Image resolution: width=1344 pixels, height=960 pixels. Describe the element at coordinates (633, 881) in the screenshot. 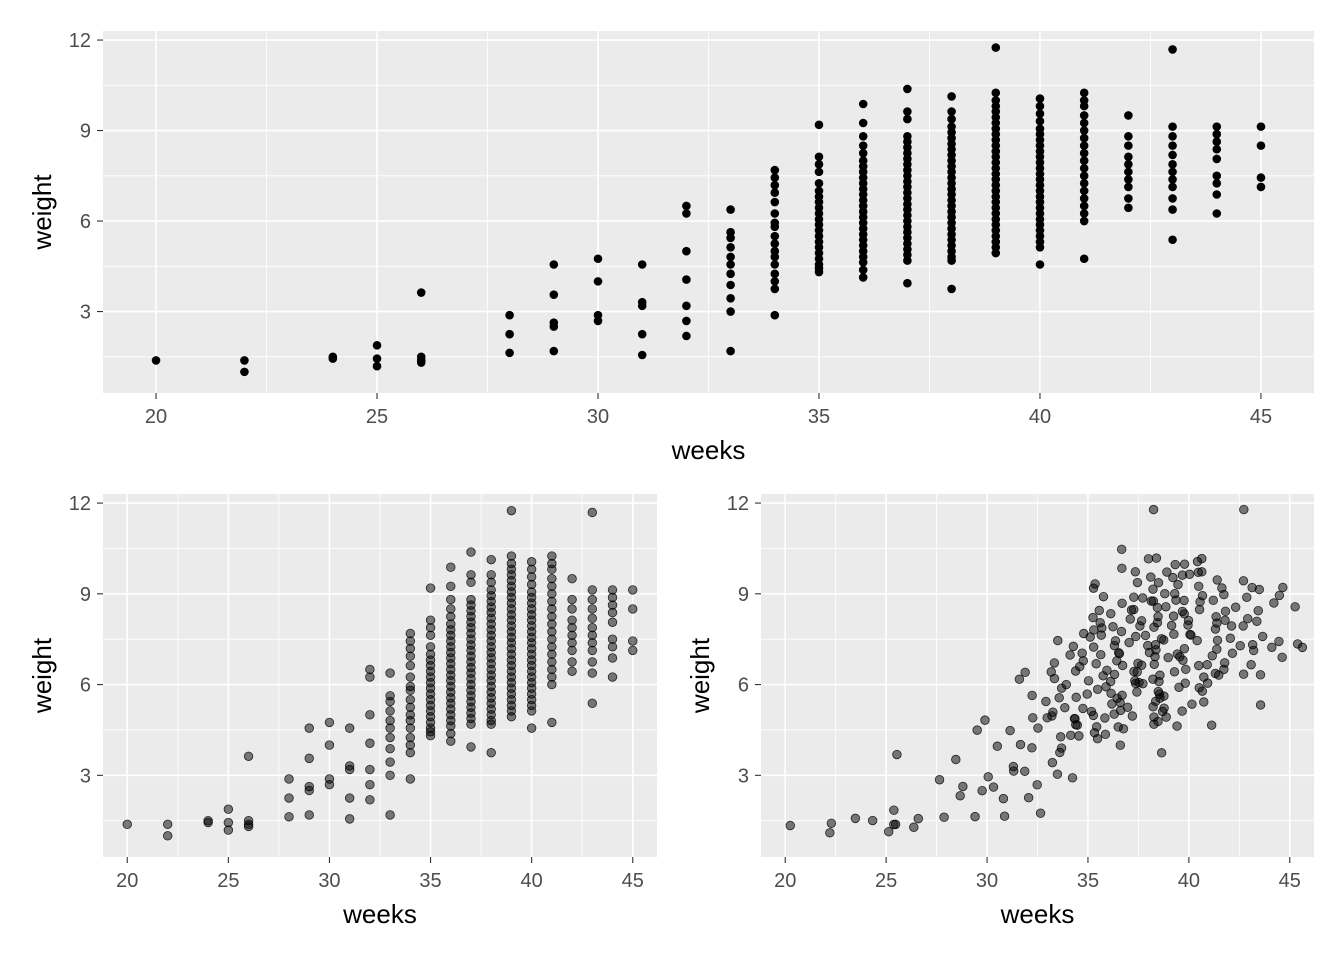

I see `x-tick-label: 45` at that location.